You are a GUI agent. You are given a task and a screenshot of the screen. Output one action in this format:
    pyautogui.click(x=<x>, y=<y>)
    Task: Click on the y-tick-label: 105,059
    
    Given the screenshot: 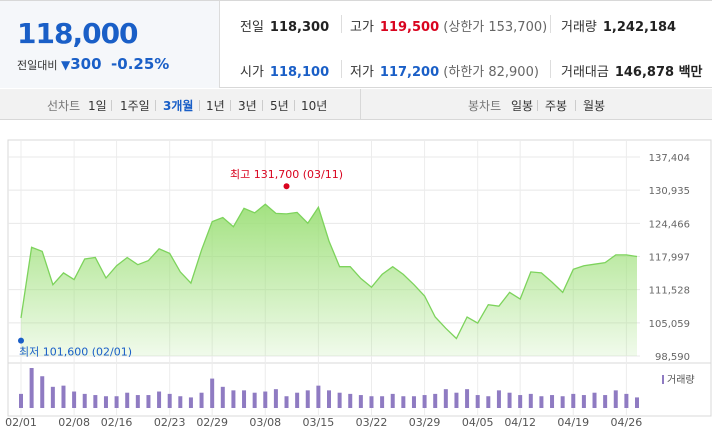 What is the action you would take?
    pyautogui.click(x=669, y=324)
    